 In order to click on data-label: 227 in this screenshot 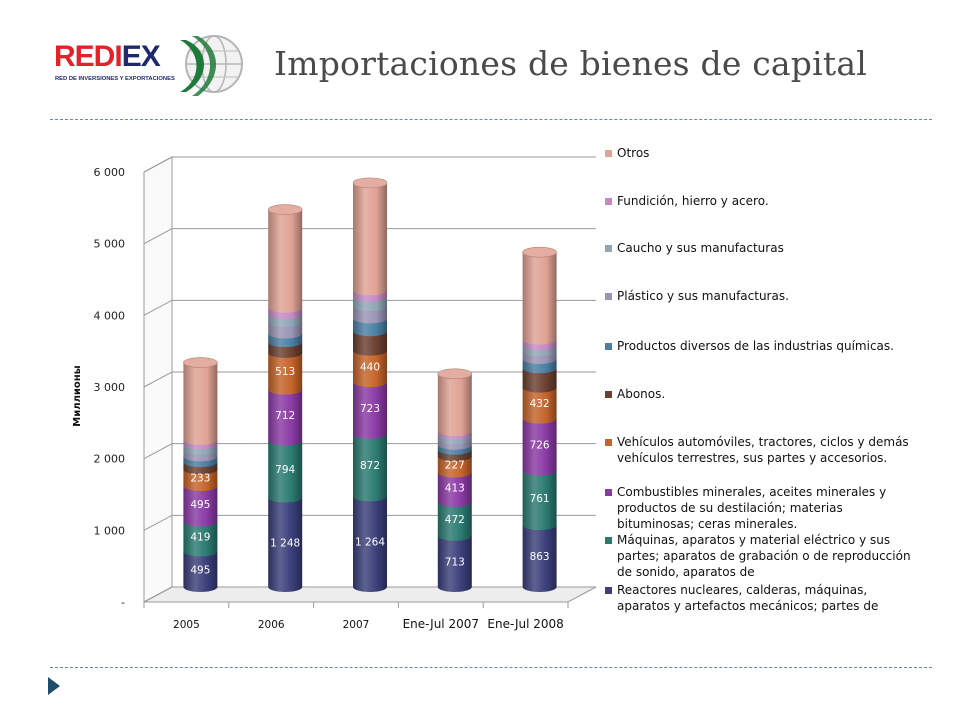, I will do `click(455, 465)`.